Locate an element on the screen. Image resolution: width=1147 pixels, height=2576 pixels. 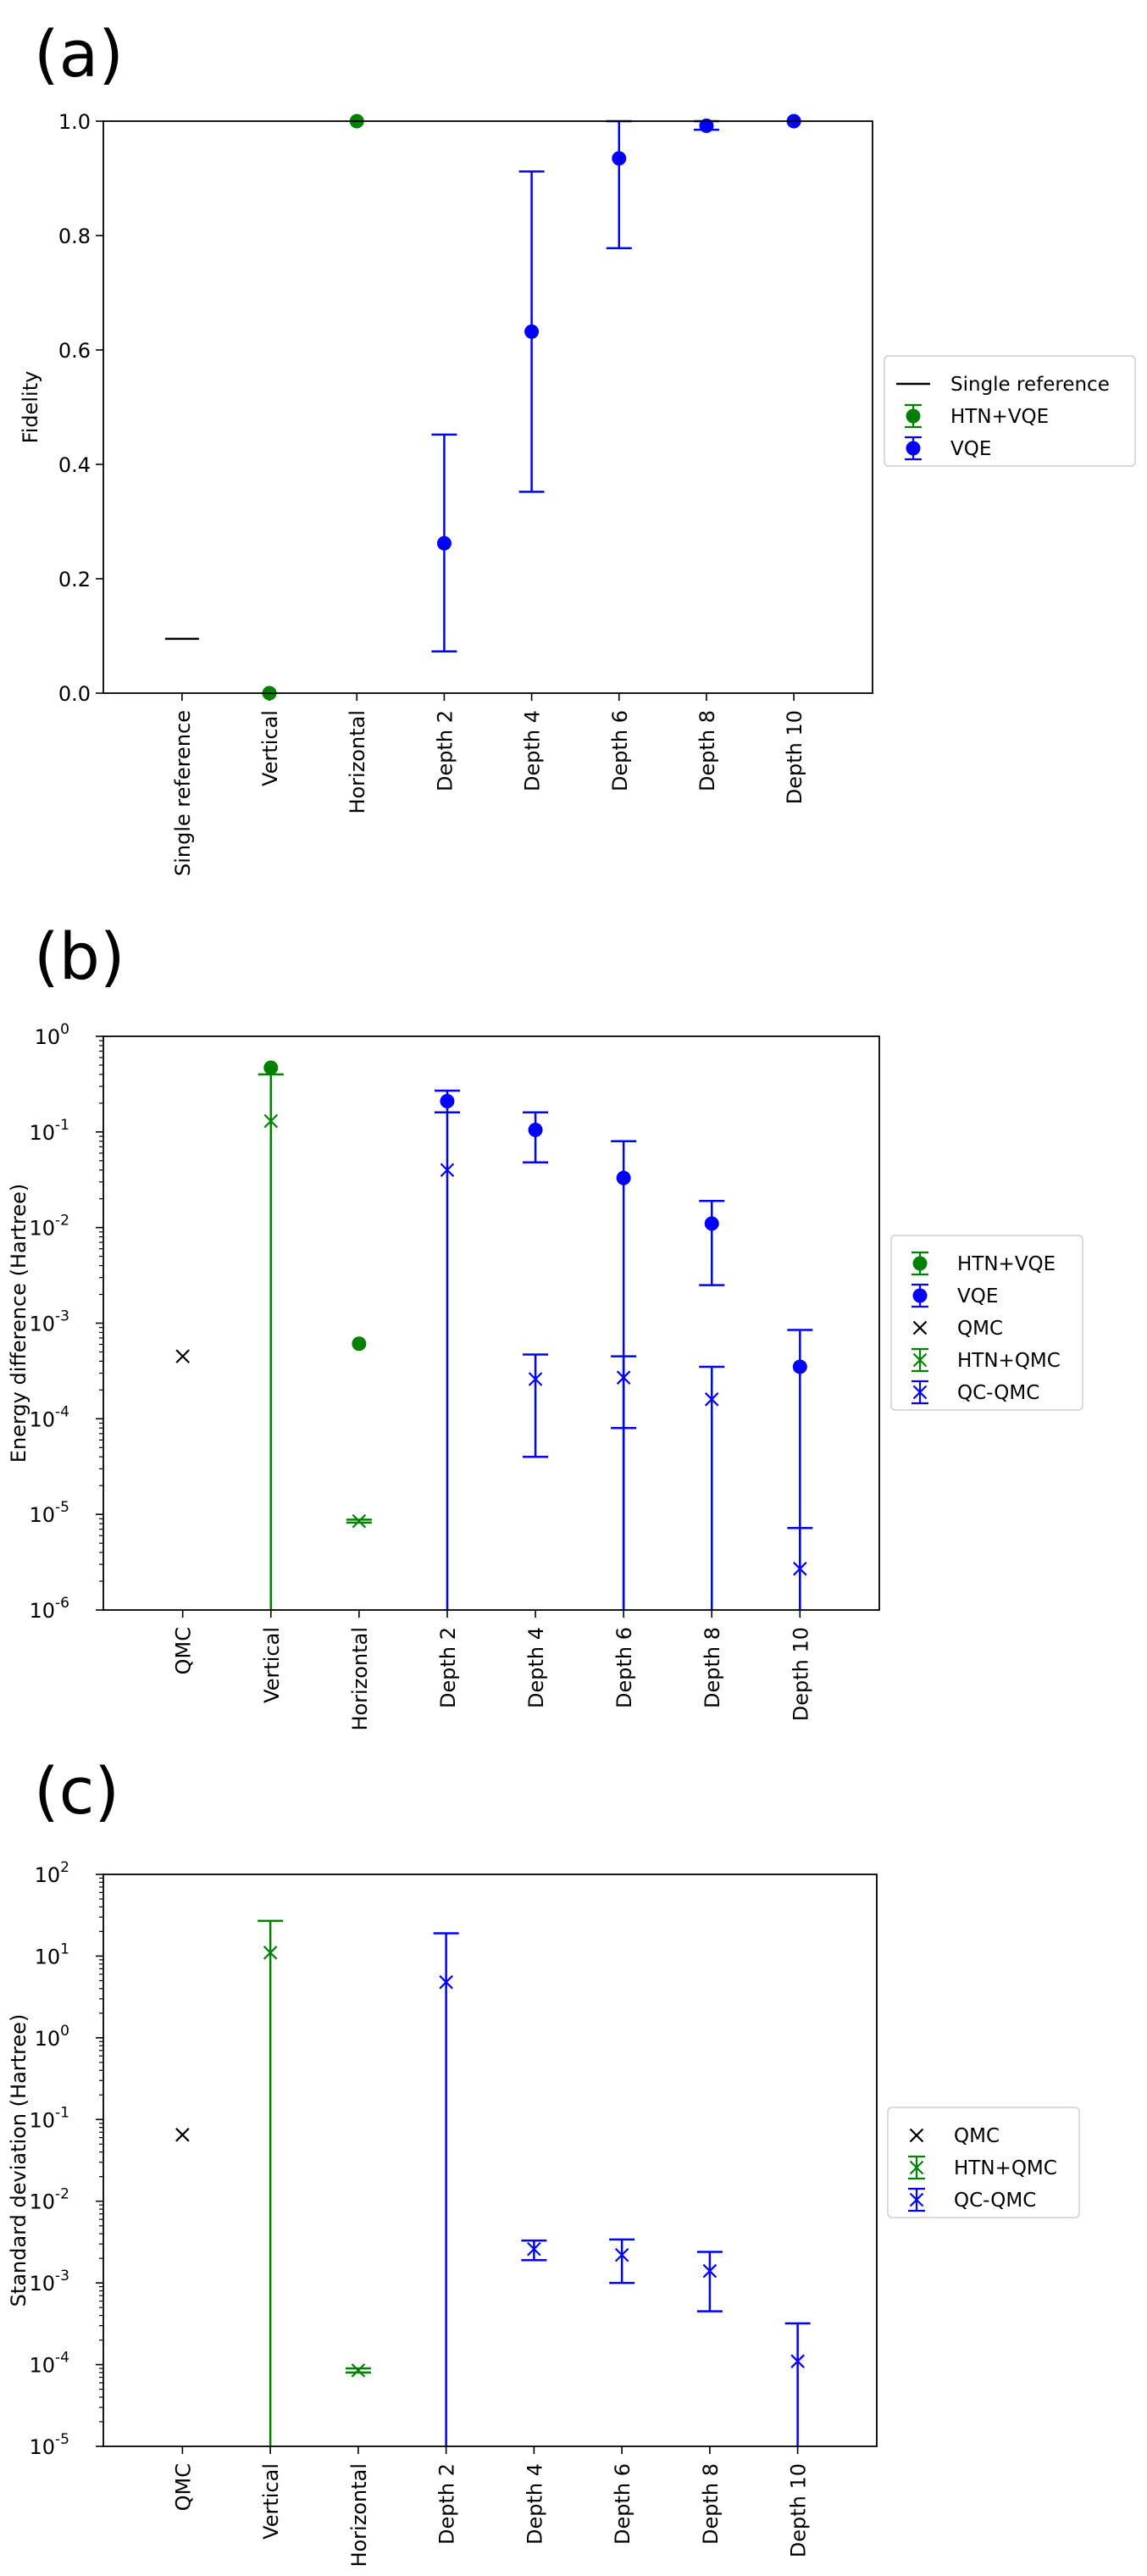
x-tick-label: Depth 4 is located at coordinates (533, 750).